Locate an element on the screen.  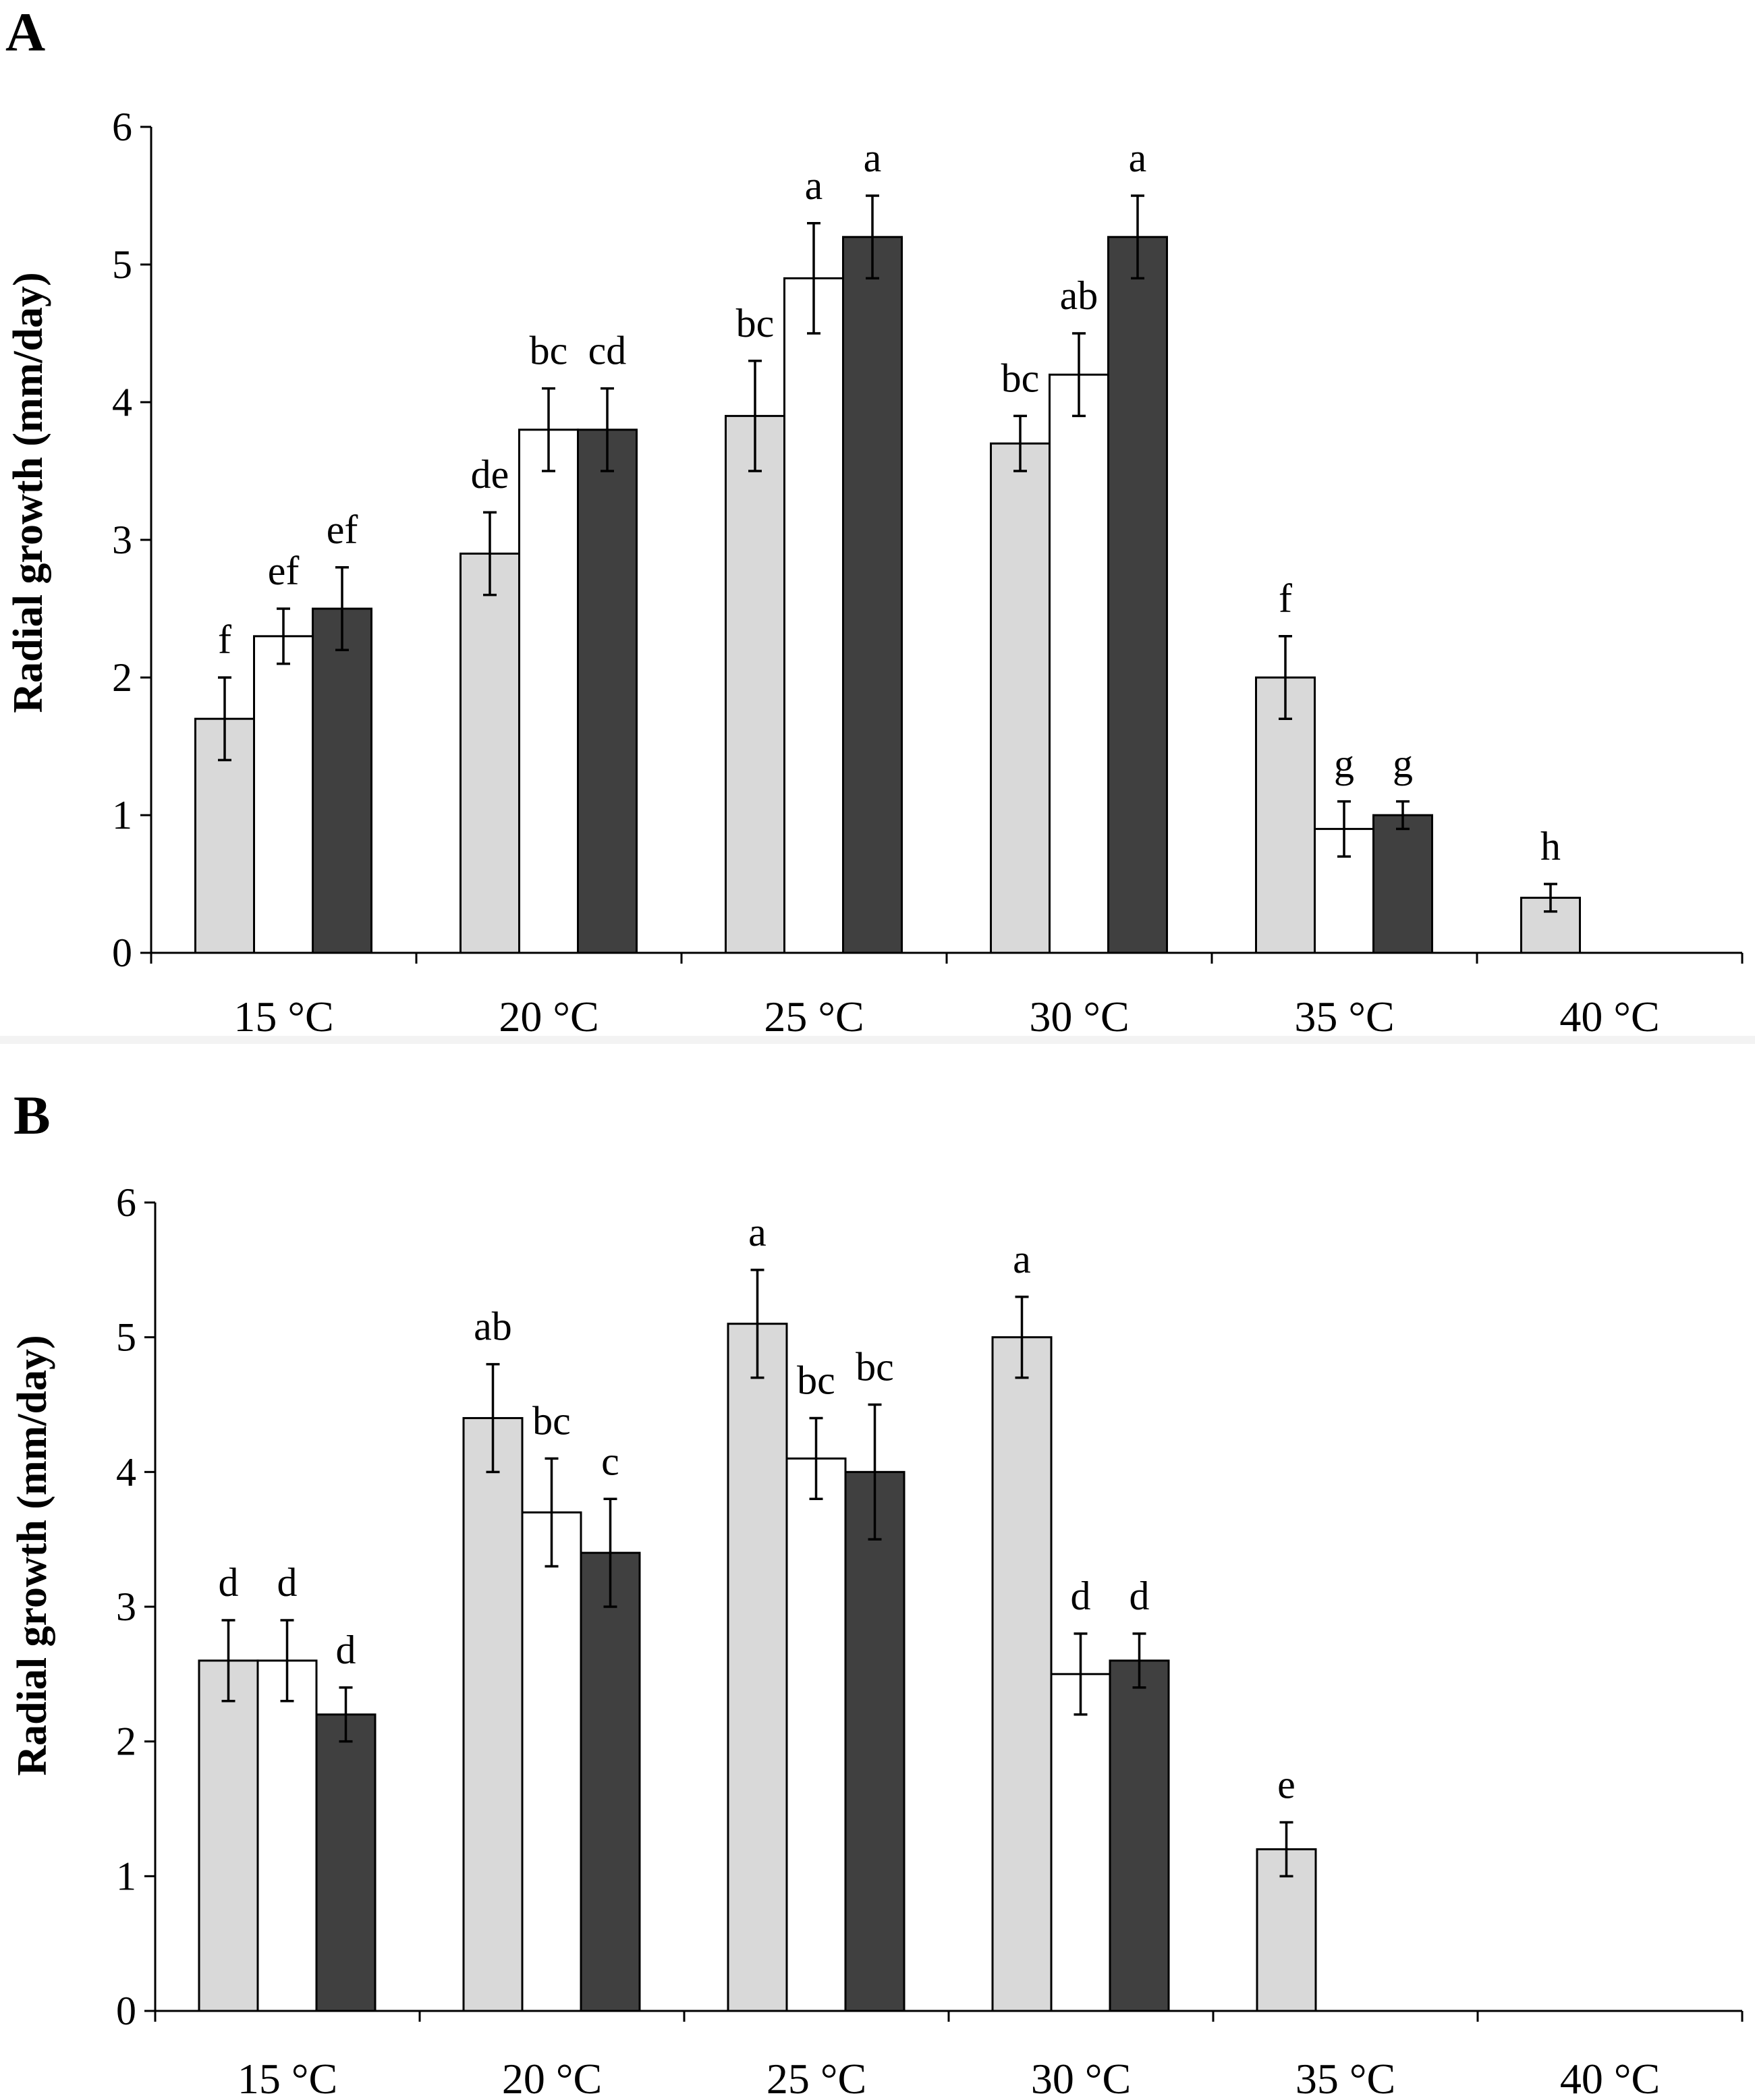
significance-label: cd is located at coordinates (608, 351).